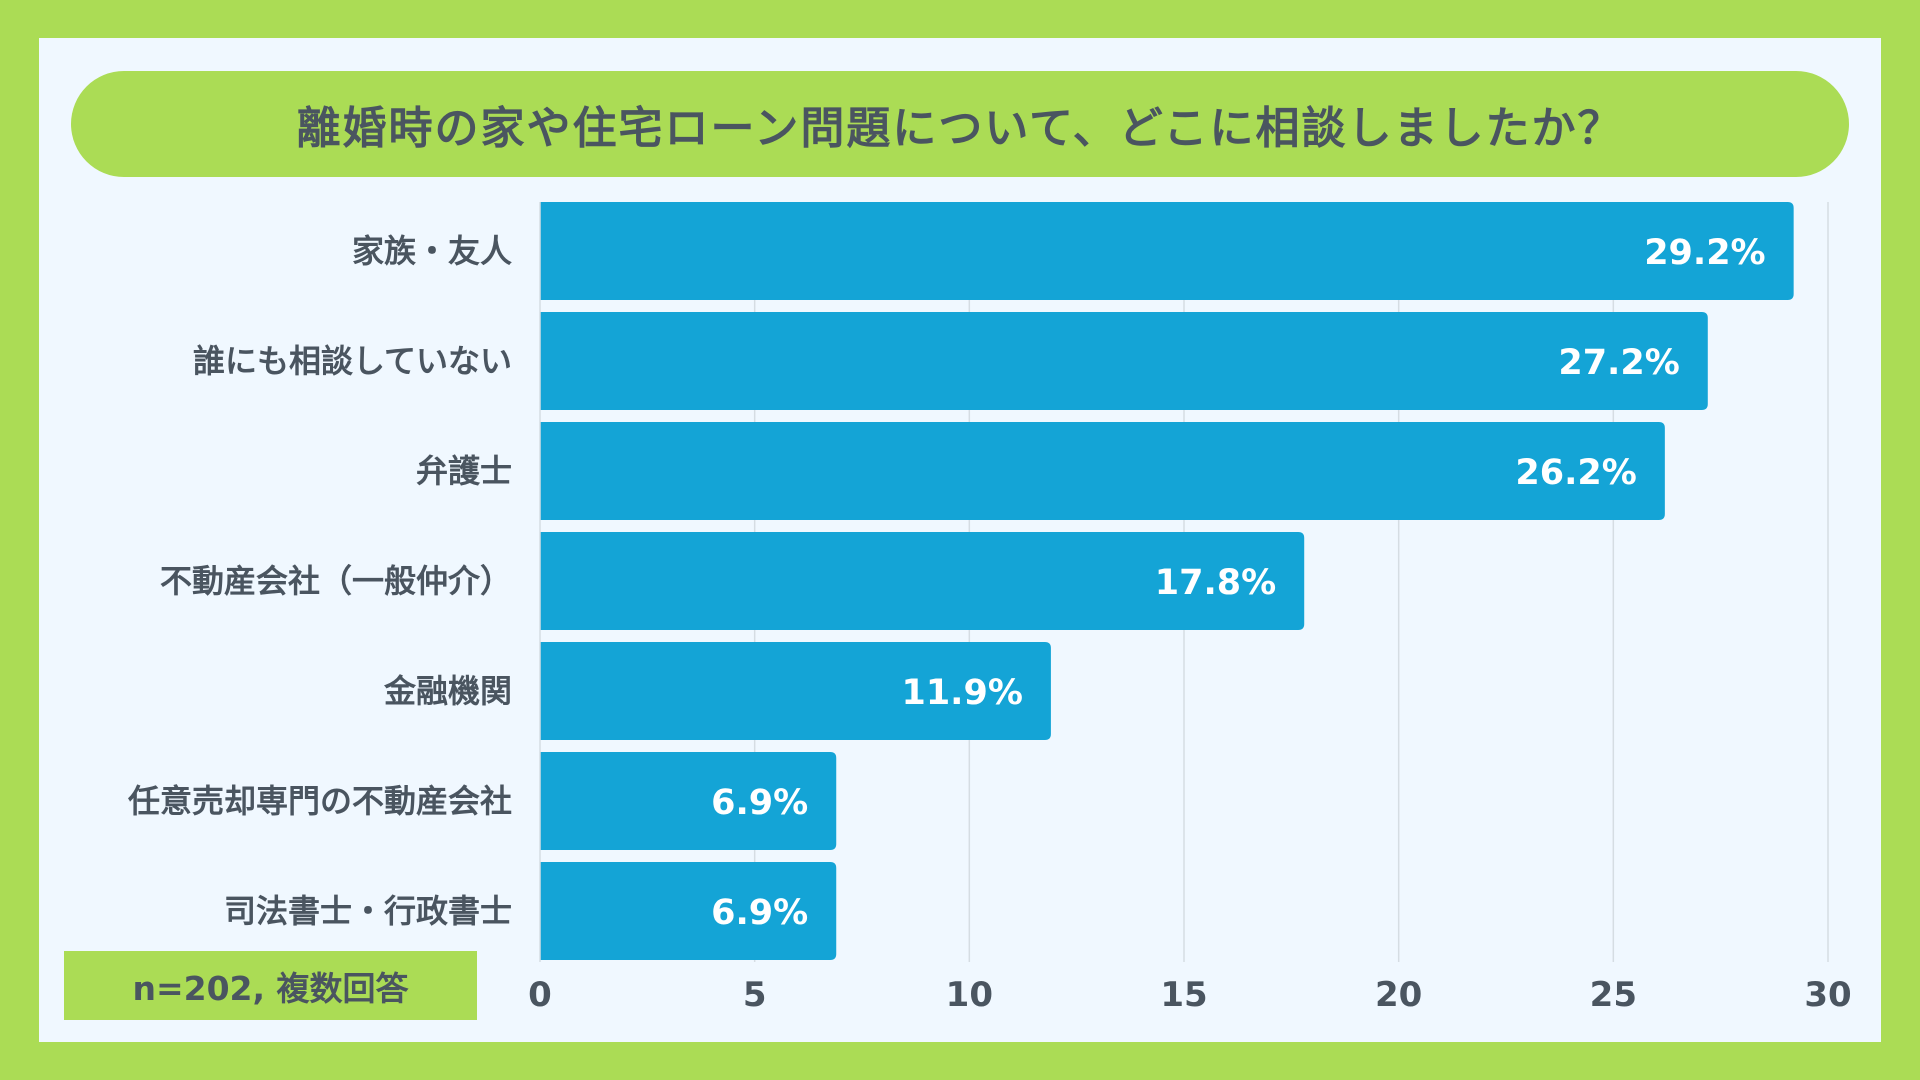 The image size is (1920, 1080). I want to click on data-label: 29.2%, so click(1704, 253).